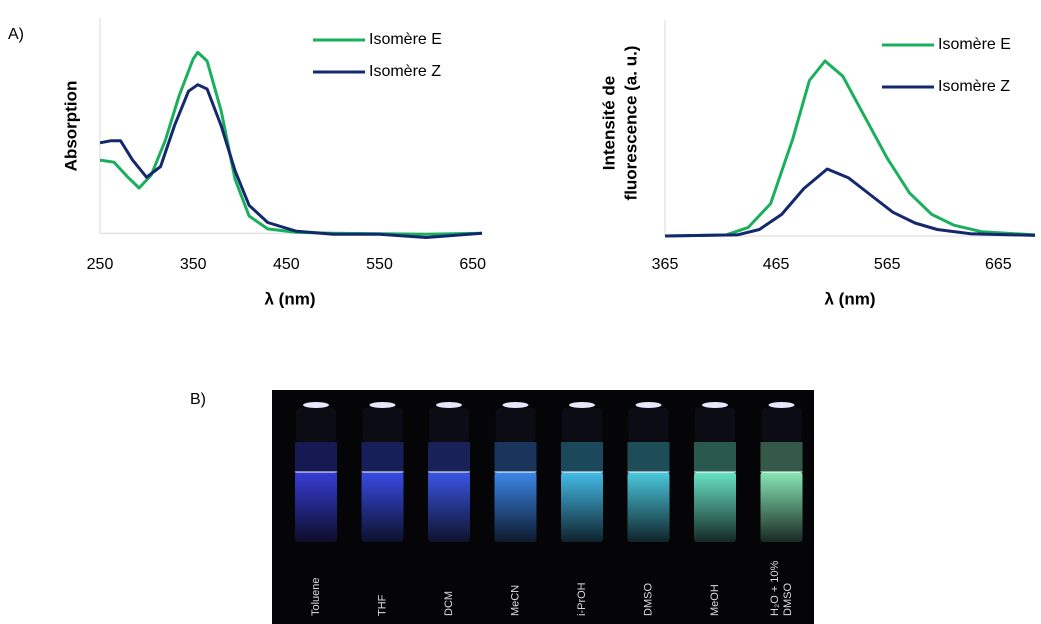 This screenshot has width=1041, height=624. I want to click on x-tick-label: 350, so click(193, 264).